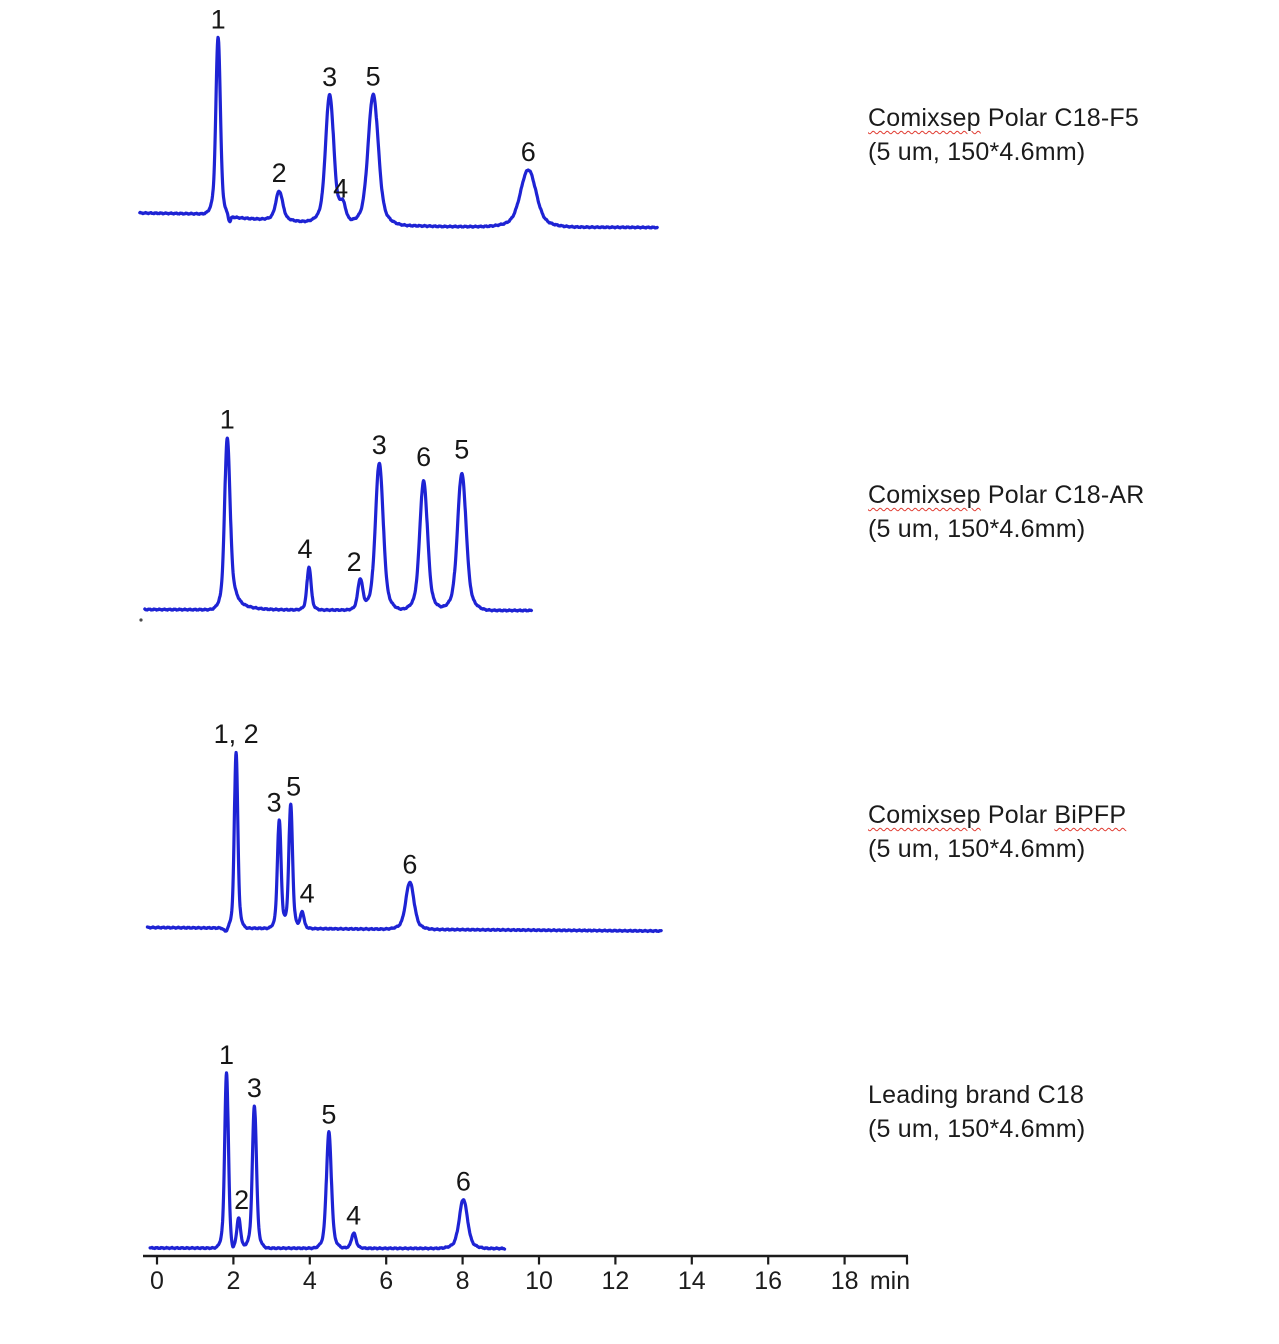 This screenshot has width=1279, height=1344. I want to click on peak-label-comixsep-polar-bipfp-3: 3, so click(274, 802).